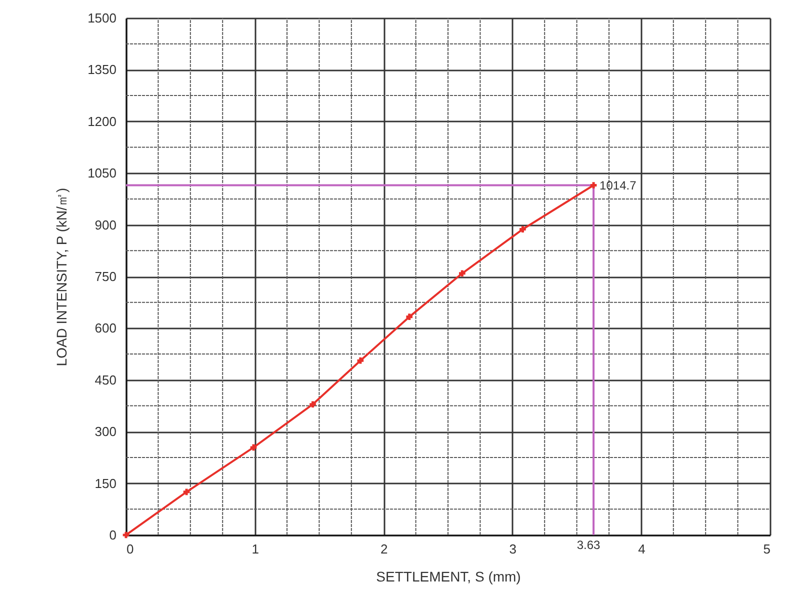 The height and width of the screenshot is (610, 800). I want to click on x-tick-label: 2, so click(384, 549).